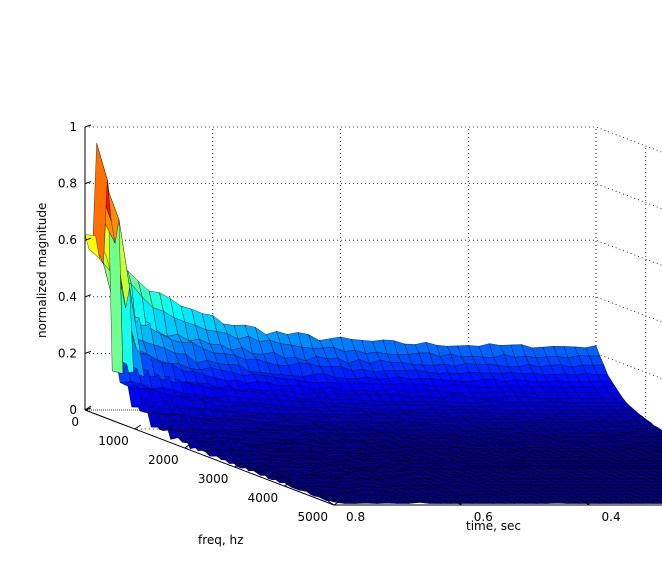 This screenshot has width=662, height=564. Describe the element at coordinates (75, 422) in the screenshot. I see `x-tick-label: 0` at that location.